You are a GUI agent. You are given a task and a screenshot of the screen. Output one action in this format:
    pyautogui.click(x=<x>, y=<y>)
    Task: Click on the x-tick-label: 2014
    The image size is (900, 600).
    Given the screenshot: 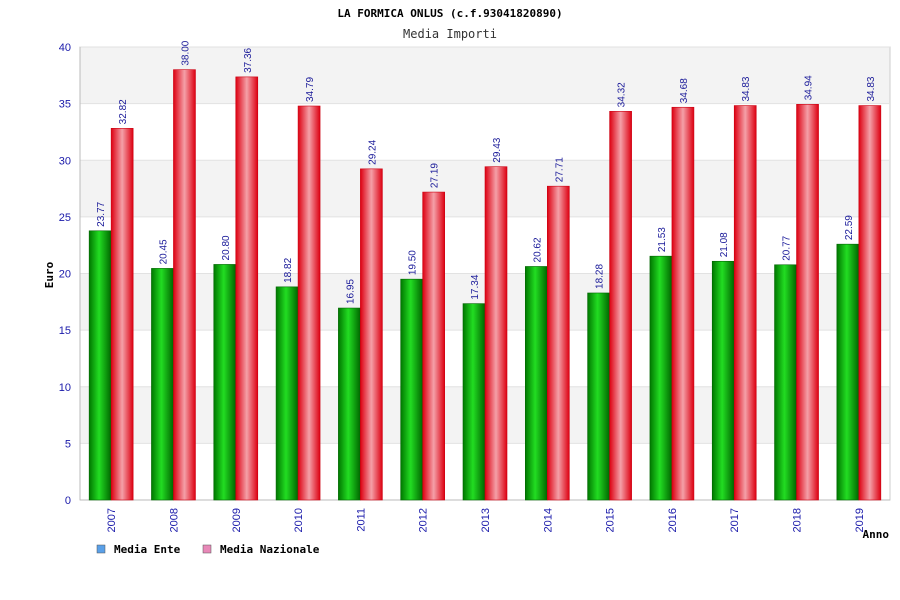 What is the action you would take?
    pyautogui.click(x=548, y=520)
    